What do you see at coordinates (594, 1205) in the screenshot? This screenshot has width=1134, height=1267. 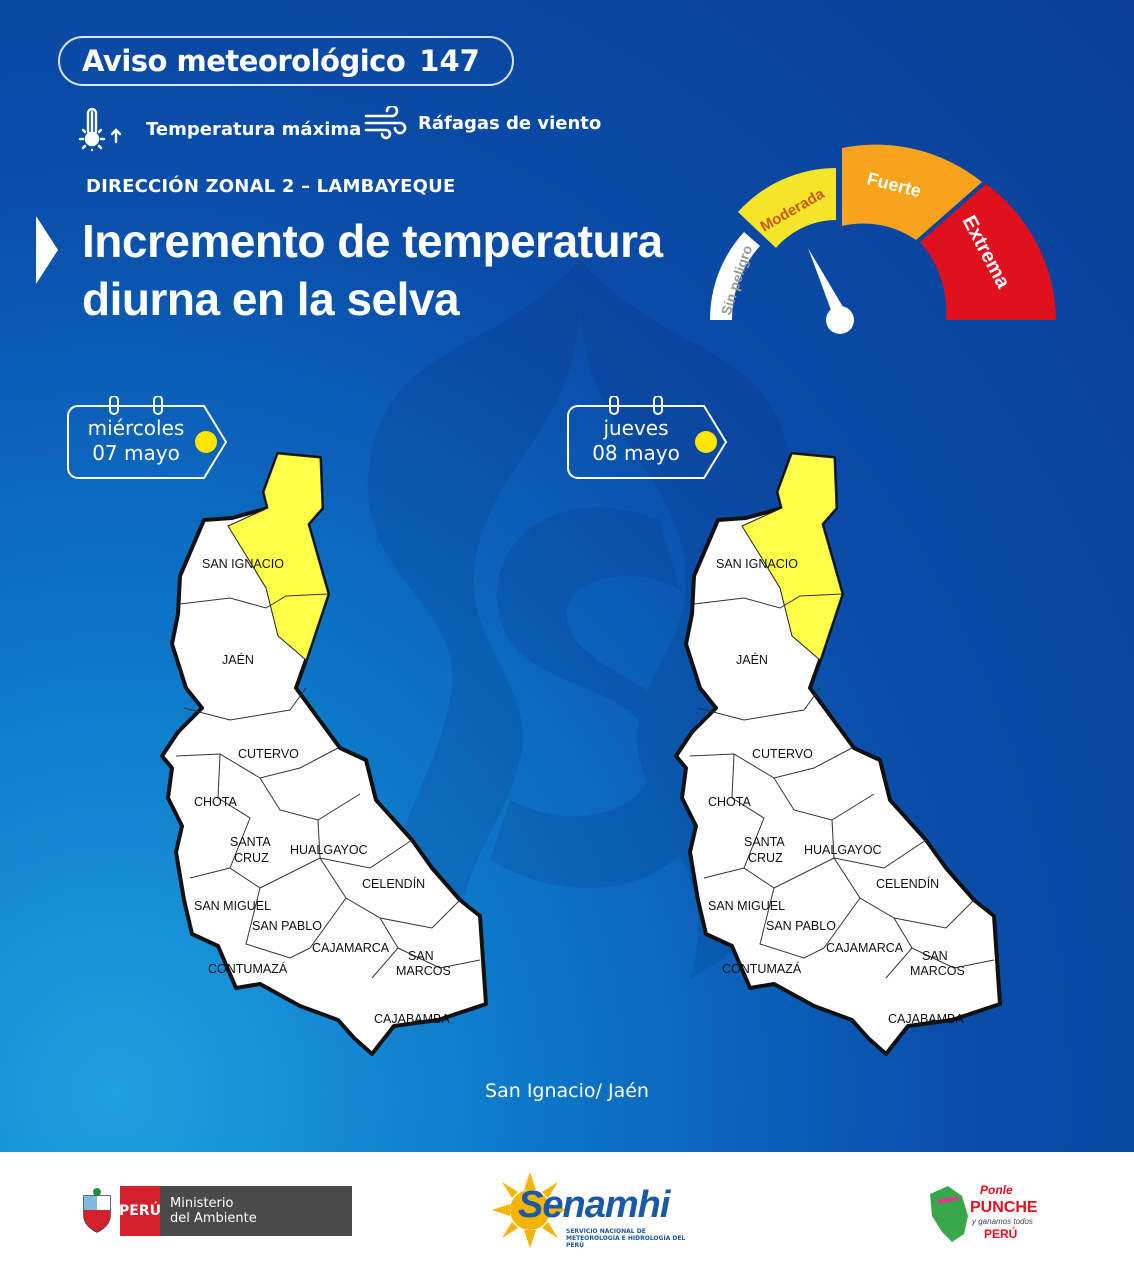 I see `senamhi-wordmark: Senamhi` at bounding box center [594, 1205].